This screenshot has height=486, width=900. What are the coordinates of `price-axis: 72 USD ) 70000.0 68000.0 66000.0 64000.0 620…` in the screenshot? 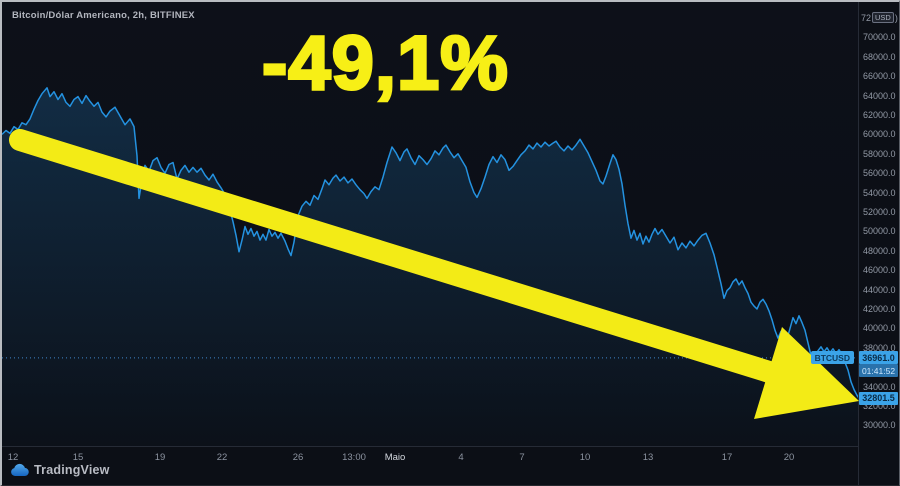 It's located at (878, 243).